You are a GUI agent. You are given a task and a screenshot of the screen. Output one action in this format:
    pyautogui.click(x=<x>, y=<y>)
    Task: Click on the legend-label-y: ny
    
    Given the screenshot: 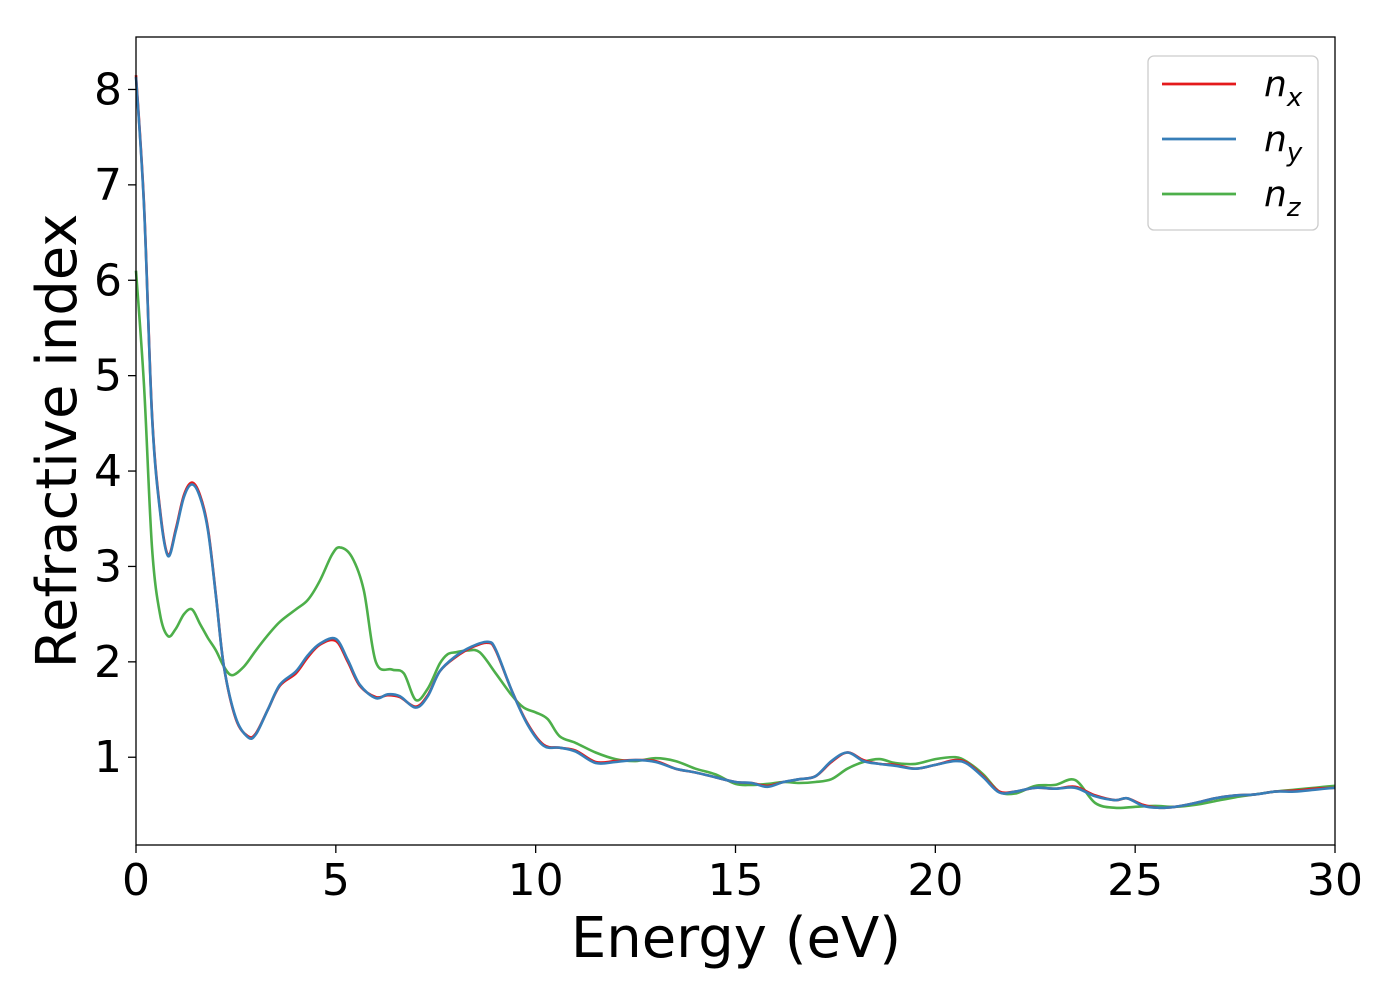 What is the action you would take?
    pyautogui.click(x=1283, y=143)
    